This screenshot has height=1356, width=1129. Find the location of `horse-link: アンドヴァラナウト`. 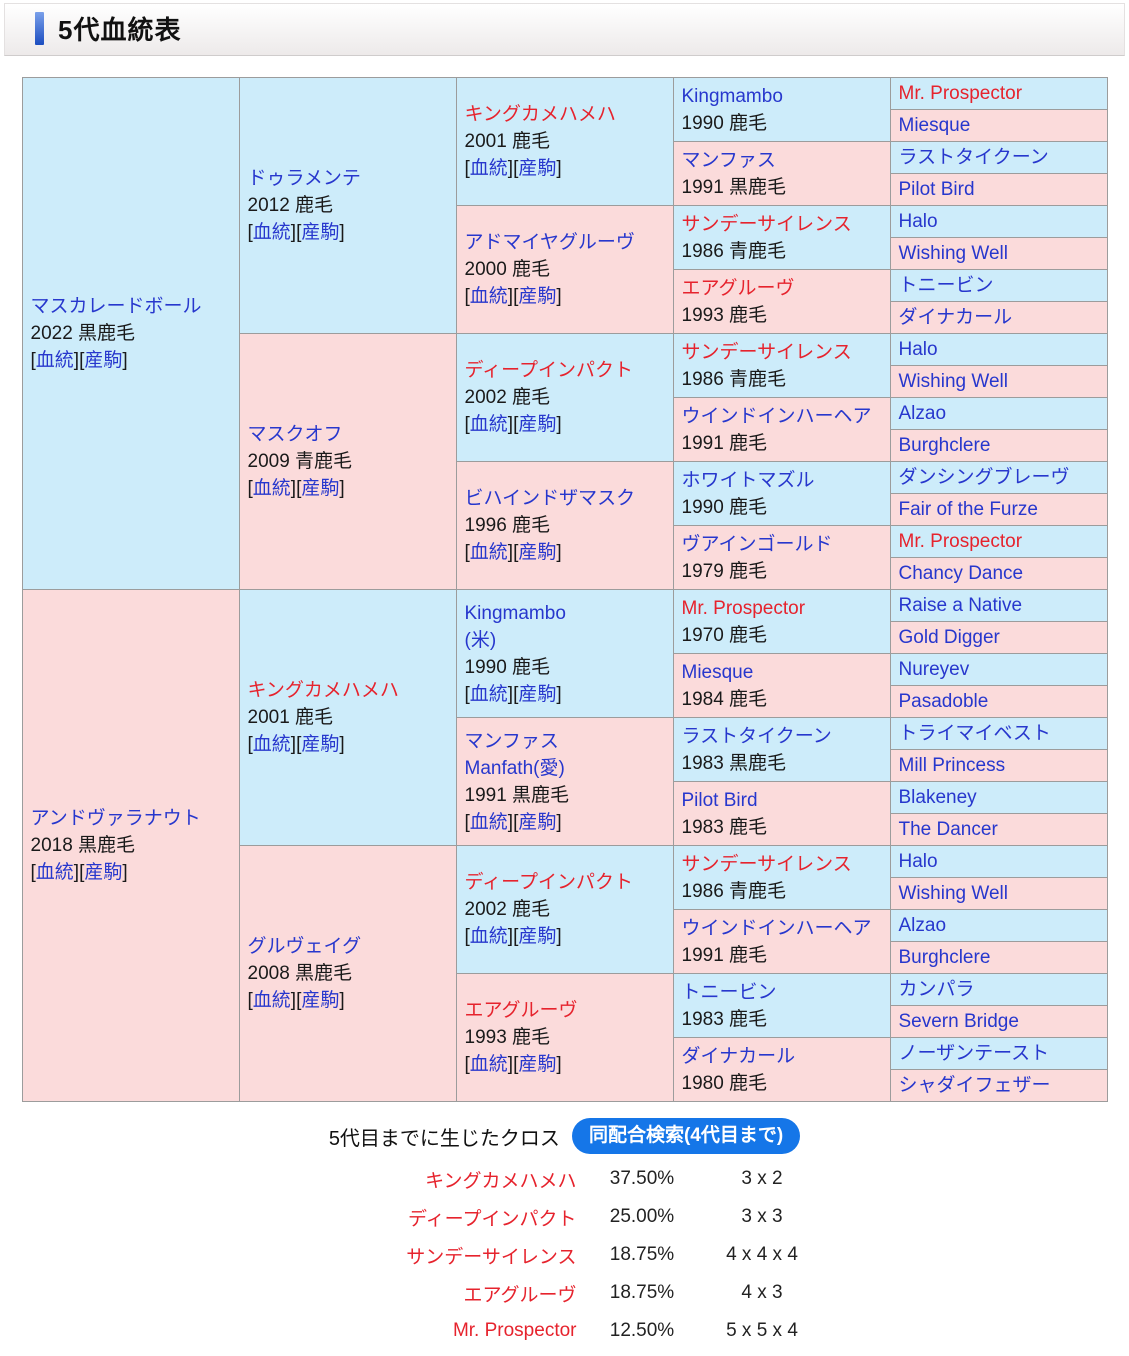

horse-link: アンドヴァラナウト is located at coordinates (115, 818).